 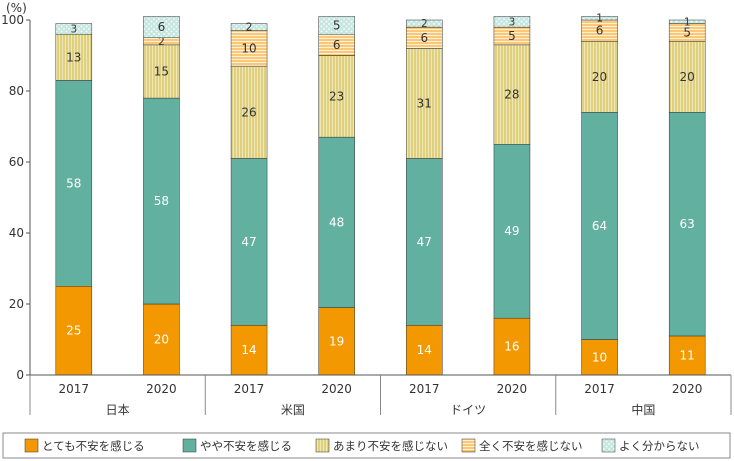 What do you see at coordinates (659, 446) in the screenshot?
I see `legend-label: よく分からない` at bounding box center [659, 446].